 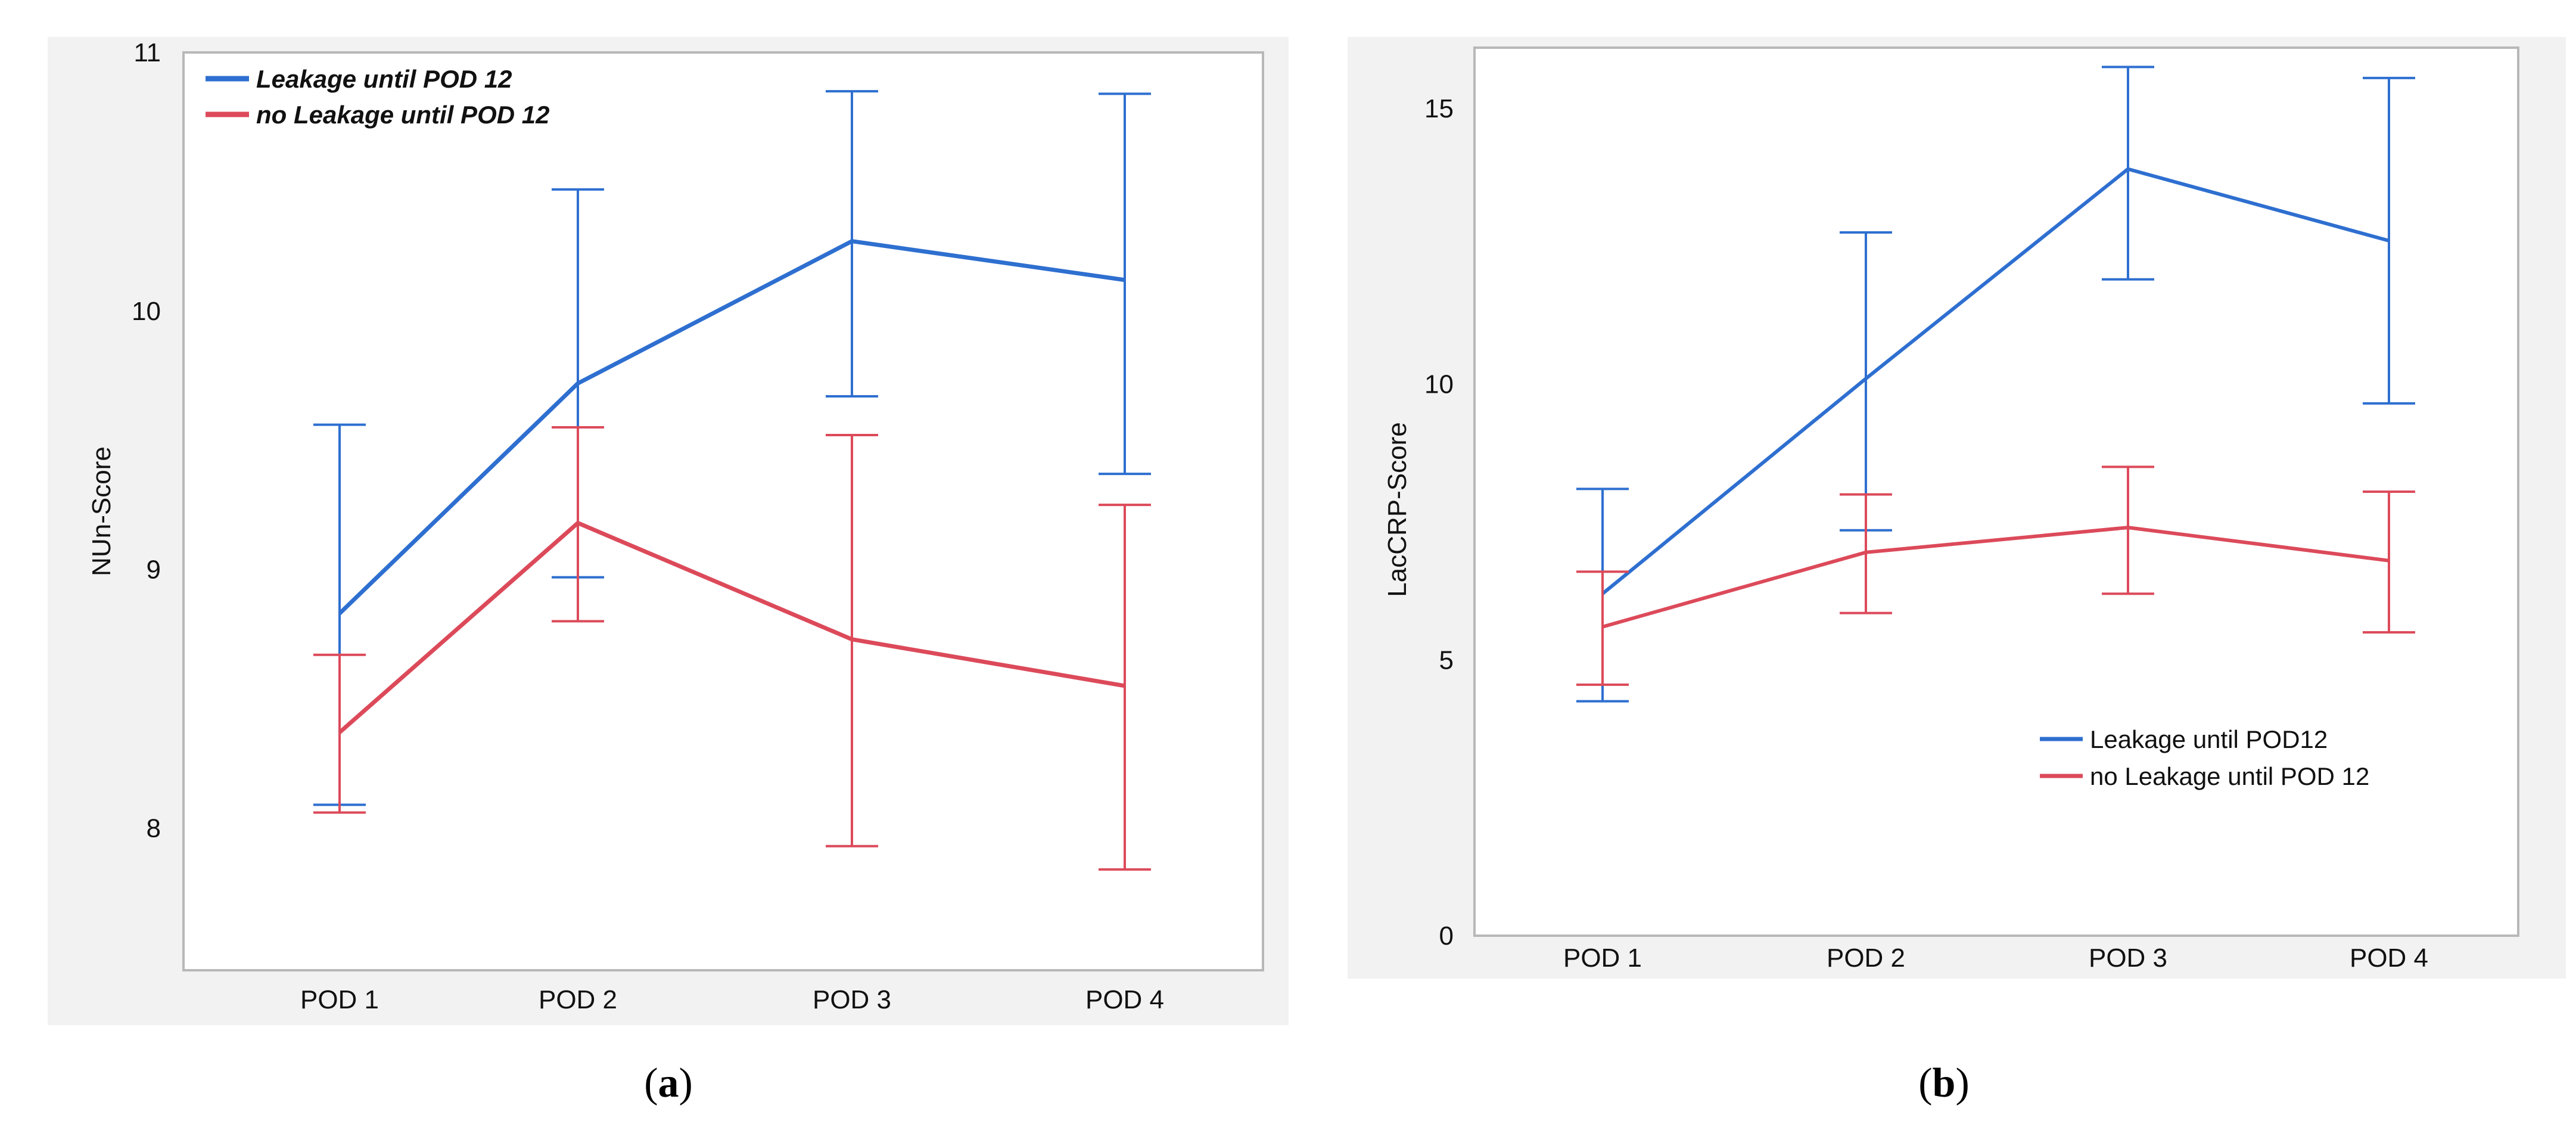 What do you see at coordinates (384, 79) in the screenshot?
I see `legend-label-leakage: Leakage until POD 12` at bounding box center [384, 79].